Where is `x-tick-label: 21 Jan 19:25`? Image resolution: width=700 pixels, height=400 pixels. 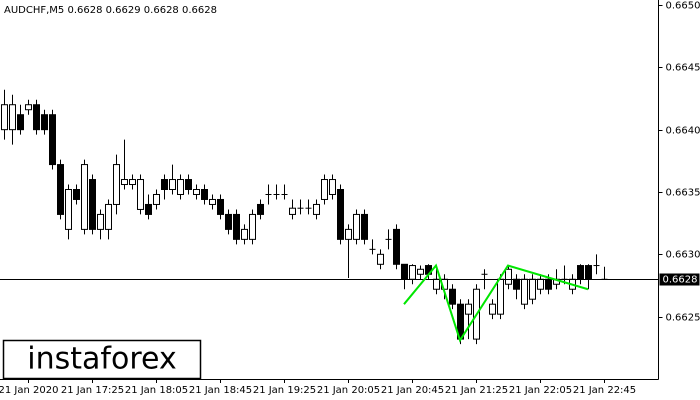 x-tick-label: 21 Jan 19:25 is located at coordinates (284, 390).